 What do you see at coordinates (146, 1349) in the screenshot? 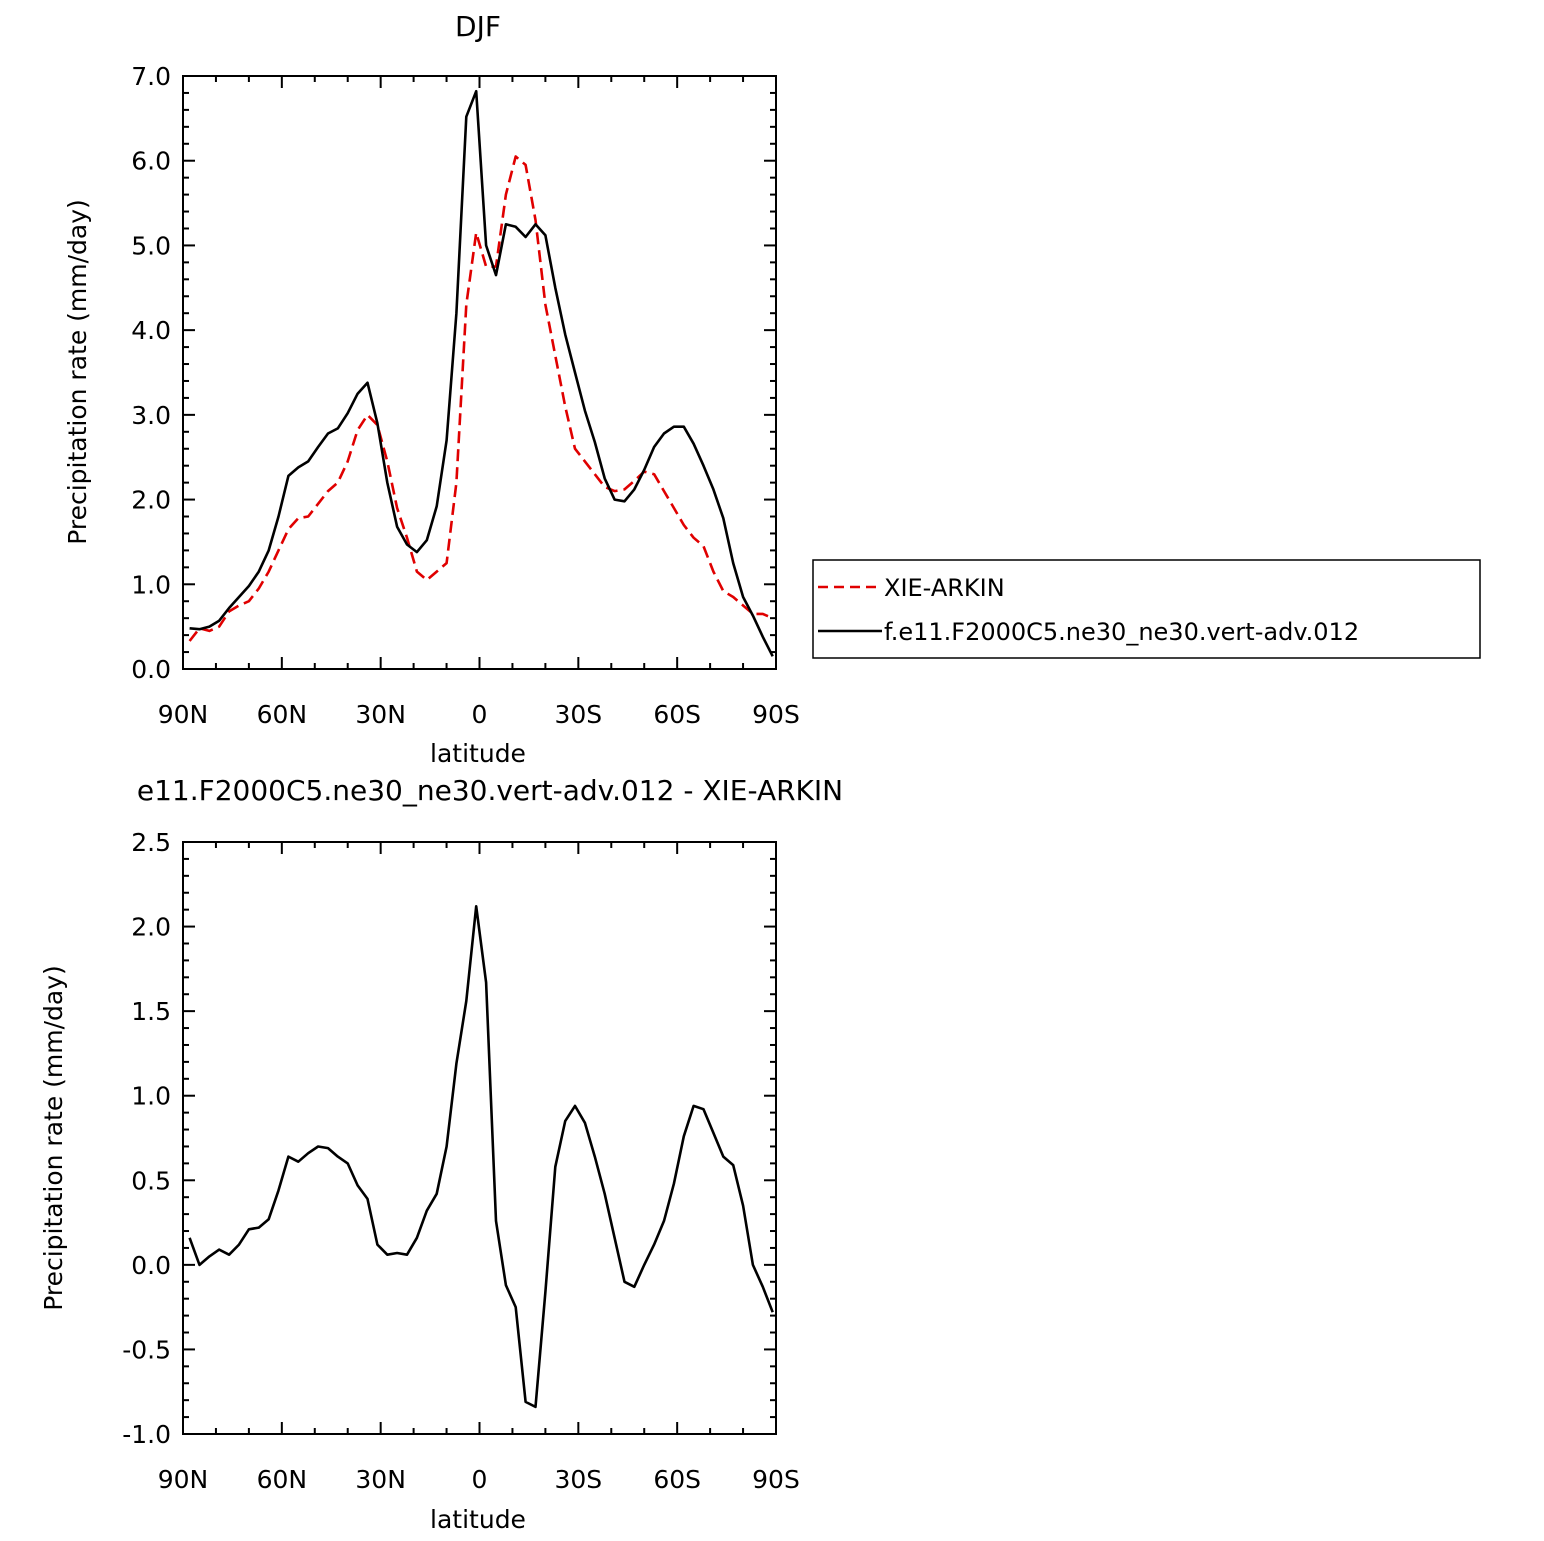
I see `bottom-chart-y-tick-label: -0.5` at bounding box center [146, 1349].